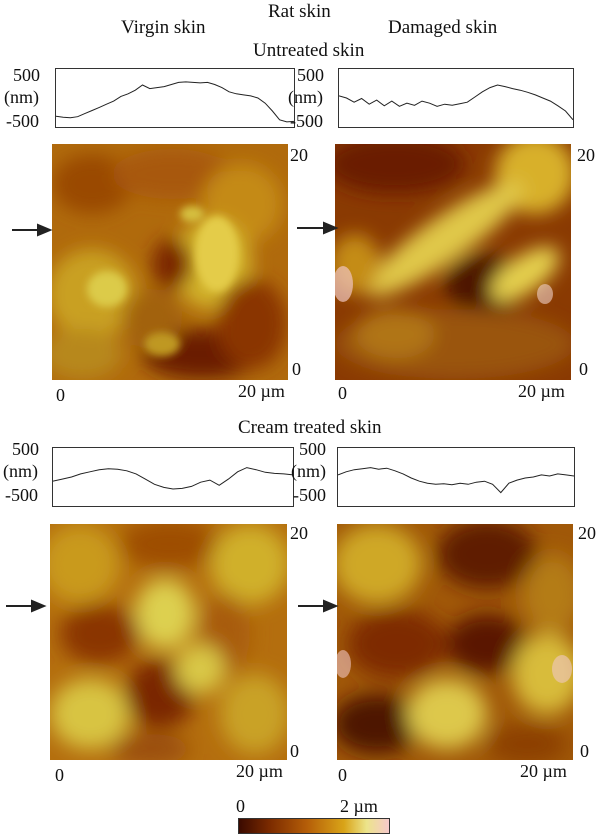 The height and width of the screenshot is (839, 603). What do you see at coordinates (455, 642) in the screenshot?
I see `afm-image-cream-damaged` at bounding box center [455, 642].